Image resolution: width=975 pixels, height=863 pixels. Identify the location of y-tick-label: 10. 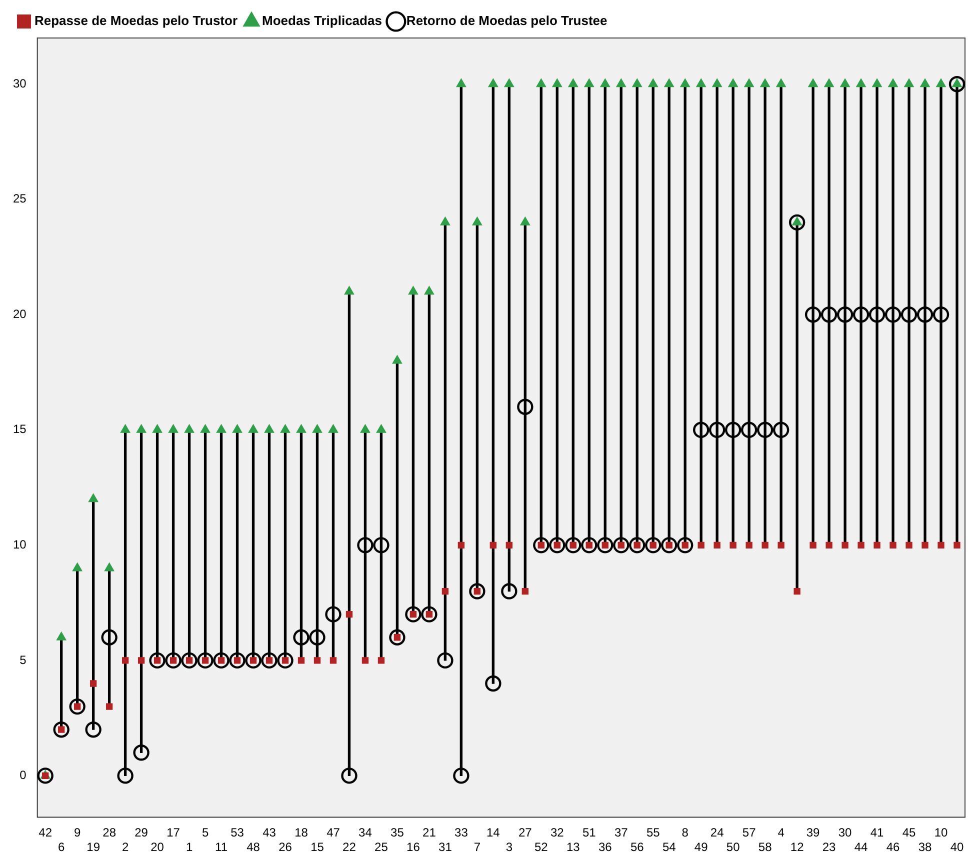
(19, 544).